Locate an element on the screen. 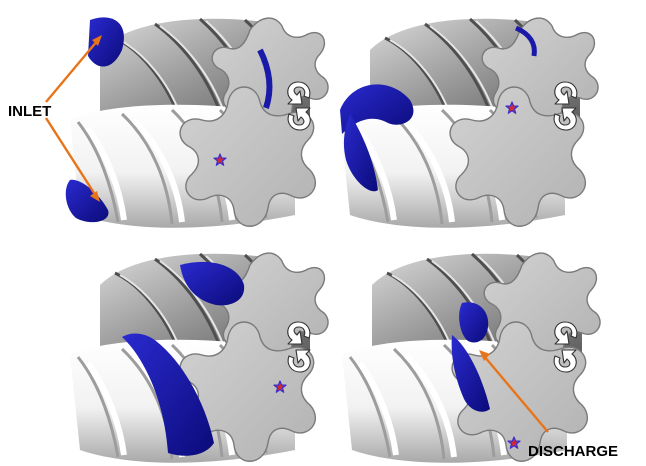 The height and width of the screenshot is (466, 646). pocket-inlet-top is located at coordinates (106, 42).